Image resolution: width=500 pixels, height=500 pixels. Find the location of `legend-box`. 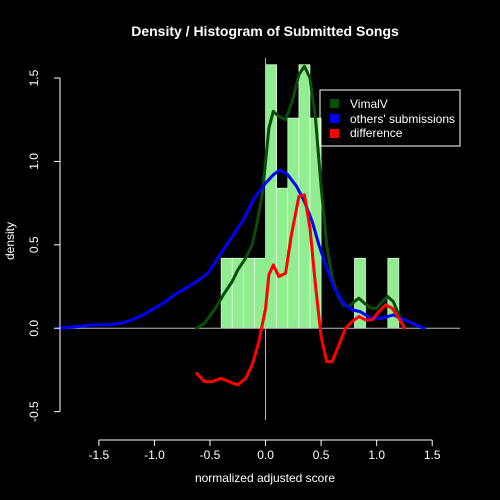

legend-box is located at coordinates (390, 118).